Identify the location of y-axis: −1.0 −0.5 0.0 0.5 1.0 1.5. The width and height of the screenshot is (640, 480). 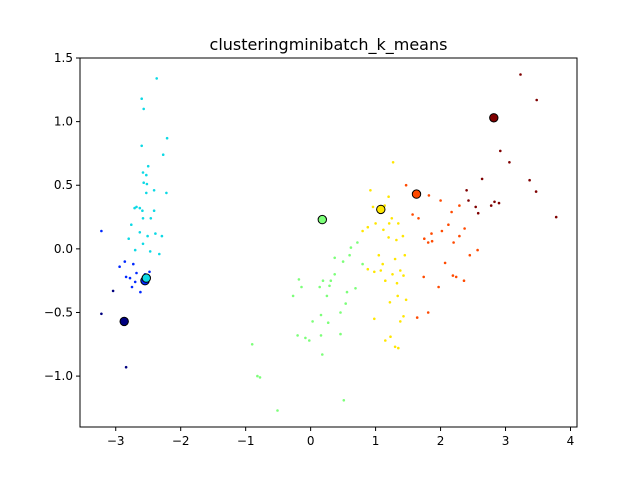
(62, 217).